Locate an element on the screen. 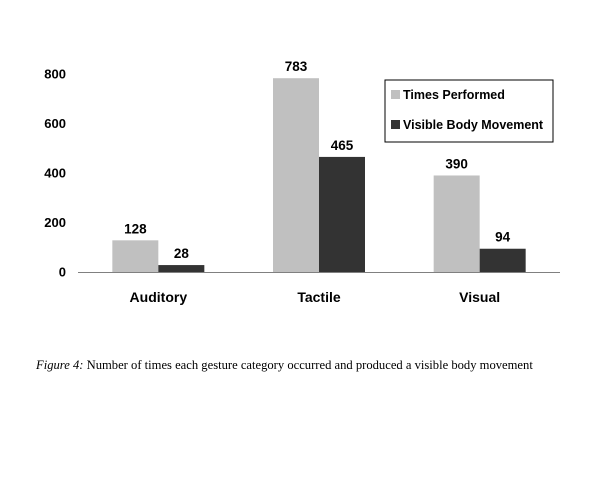 The height and width of the screenshot is (480, 610). data-label-visual-visible-body-movement: 94 is located at coordinates (503, 237).